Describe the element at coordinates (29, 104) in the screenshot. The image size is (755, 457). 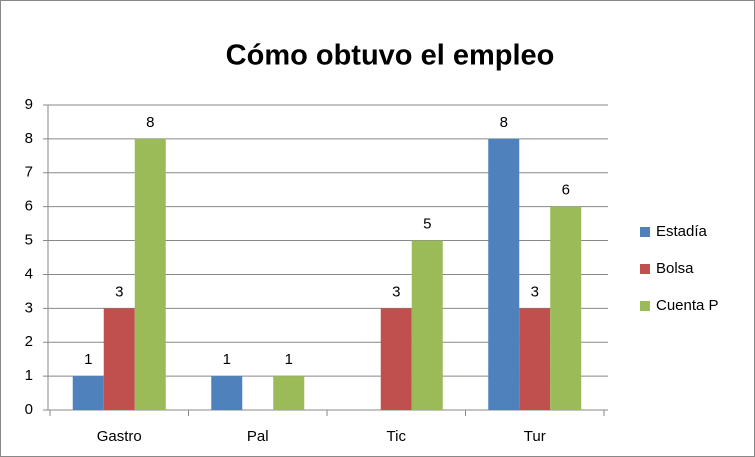
I see `y-tick-label: 9` at that location.